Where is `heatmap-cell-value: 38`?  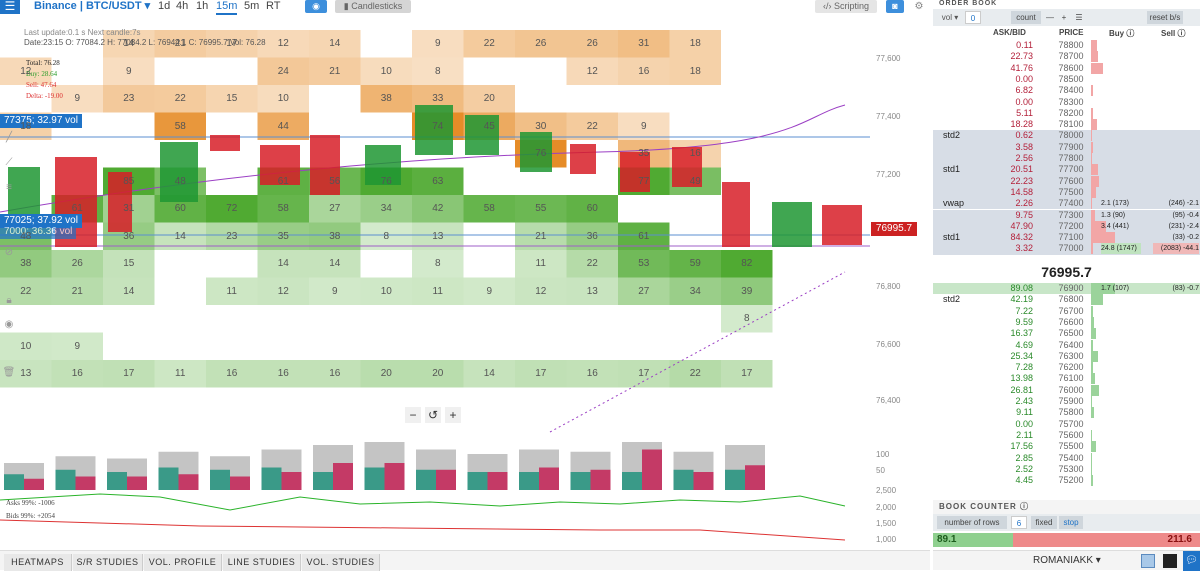 heatmap-cell-value: 38 is located at coordinates (26, 263).